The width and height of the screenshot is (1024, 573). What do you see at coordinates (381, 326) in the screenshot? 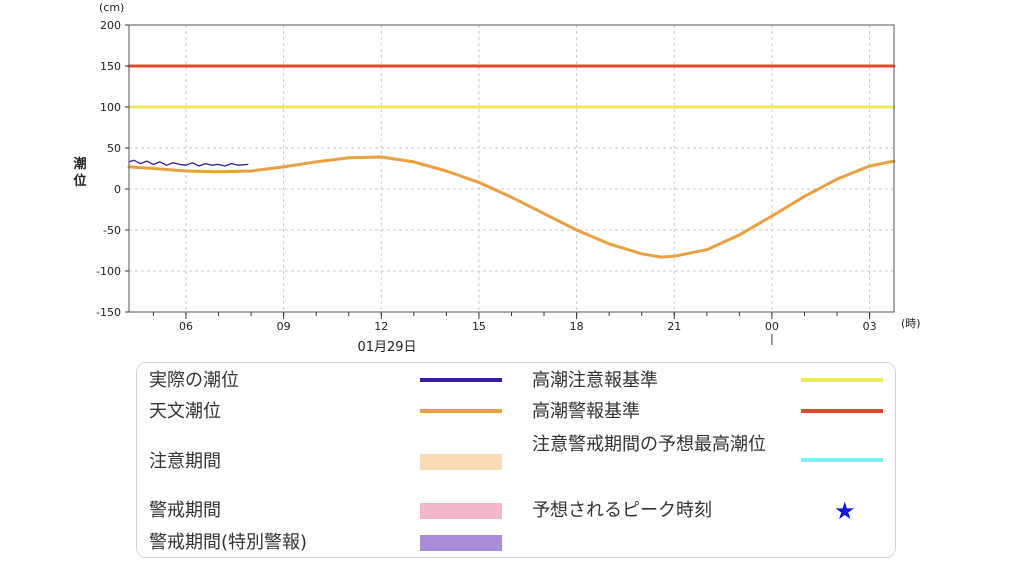
I see `x-tick-label: 12` at bounding box center [381, 326].